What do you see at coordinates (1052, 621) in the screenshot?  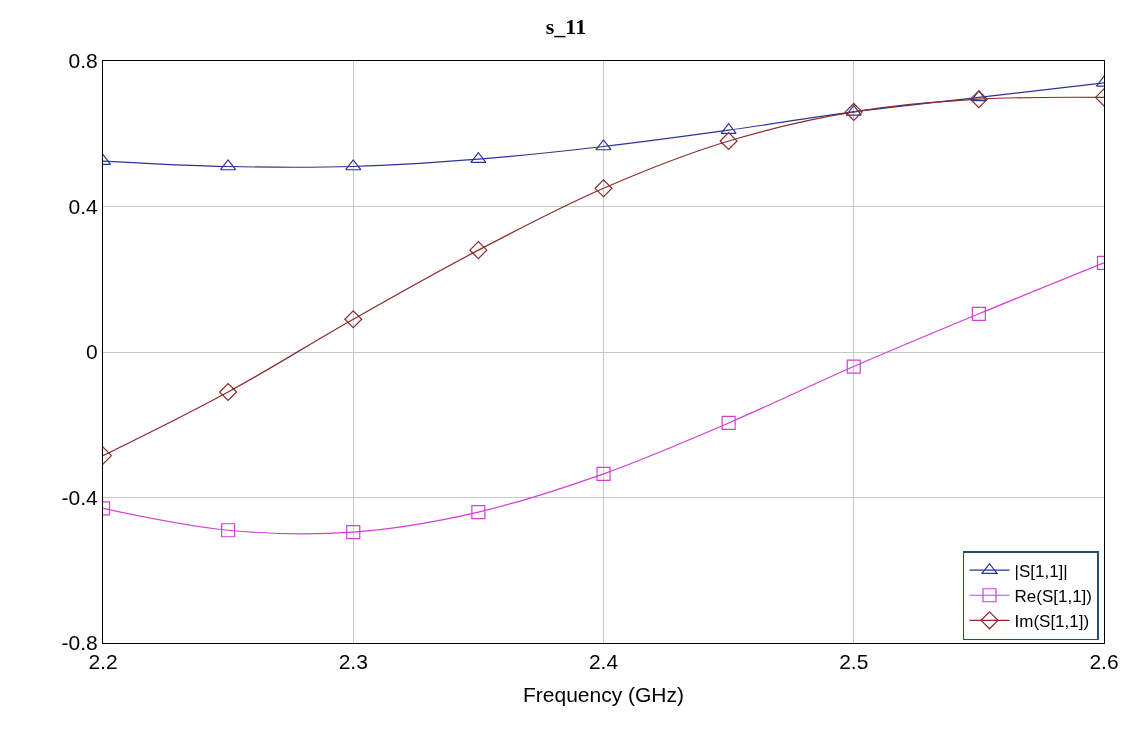 I see `legend-label: Im(S[1,1])` at bounding box center [1052, 621].